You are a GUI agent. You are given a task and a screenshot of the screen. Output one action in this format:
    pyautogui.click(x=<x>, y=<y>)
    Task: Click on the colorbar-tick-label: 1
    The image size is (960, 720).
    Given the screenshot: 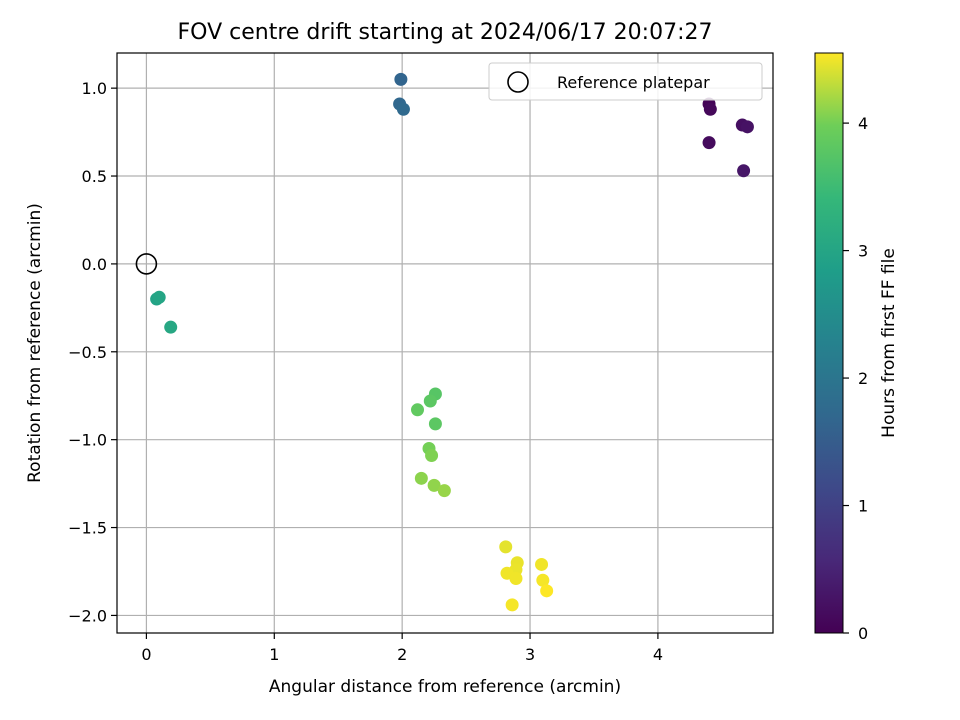 What is the action you would take?
    pyautogui.click(x=863, y=506)
    